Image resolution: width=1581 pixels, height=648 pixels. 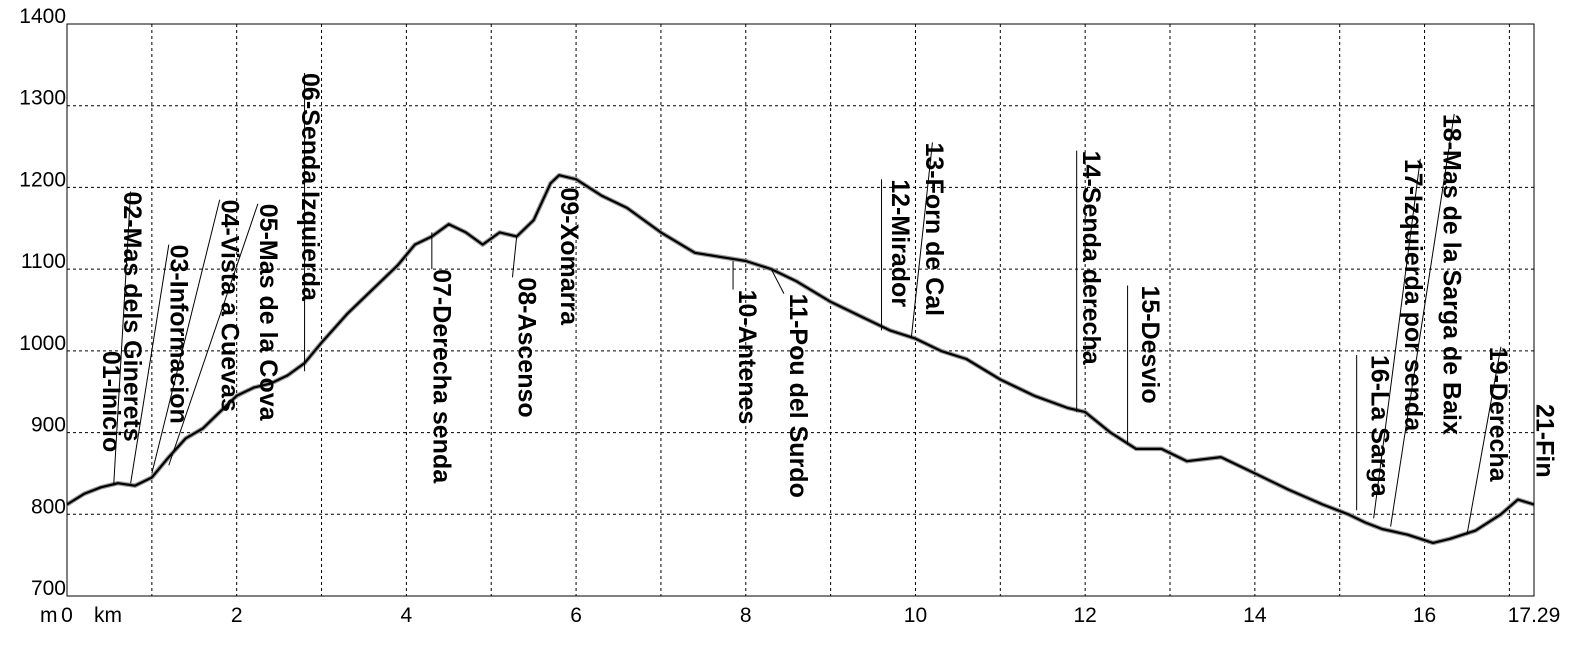 What do you see at coordinates (1545, 441) in the screenshot?
I see `waypoint-label: 21-Fin` at bounding box center [1545, 441].